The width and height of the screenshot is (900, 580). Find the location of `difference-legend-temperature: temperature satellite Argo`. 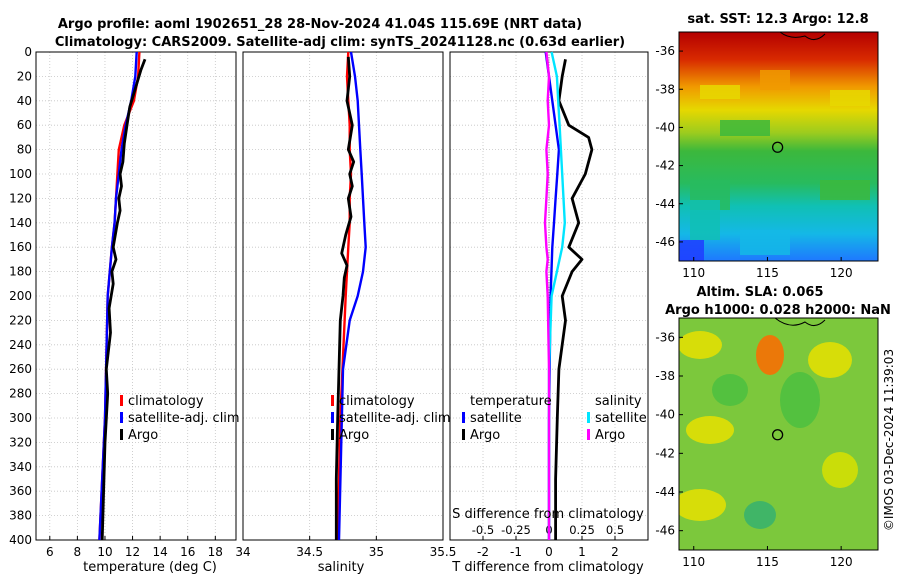

difference-legend-temperature: temperature satellite Argo is located at coordinates (507, 418).